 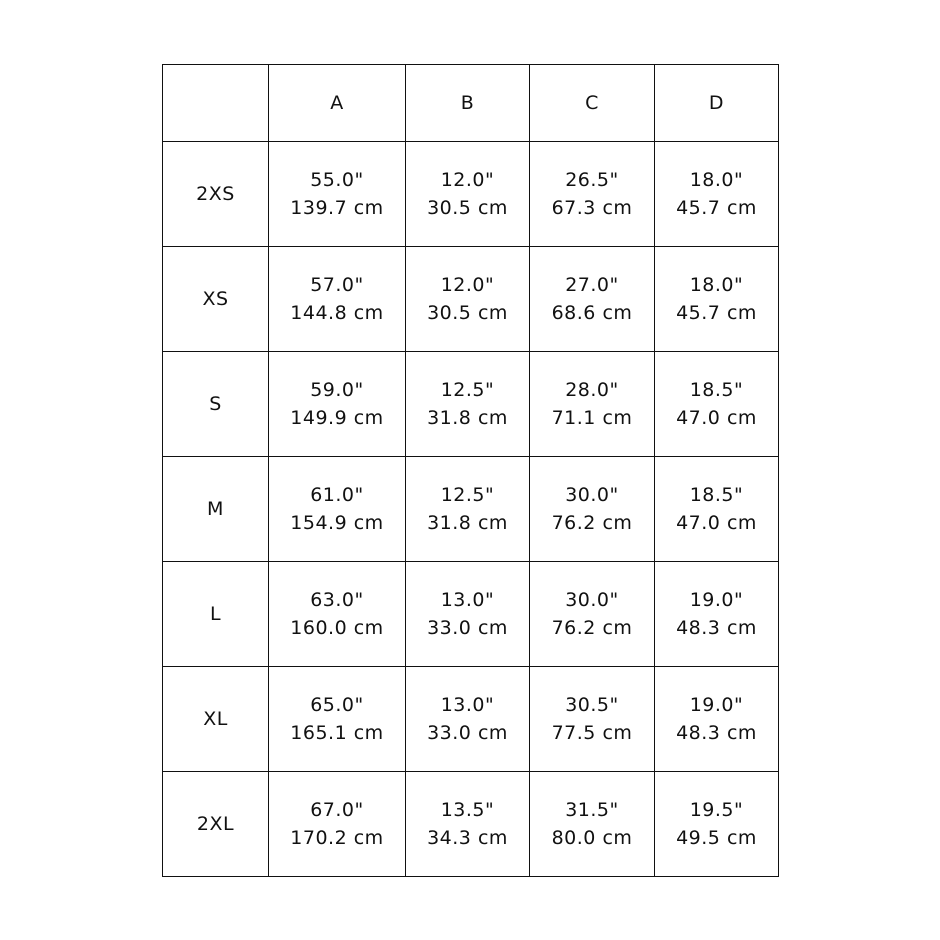 I want to click on inches-value: 13.0", so click(x=467, y=705).